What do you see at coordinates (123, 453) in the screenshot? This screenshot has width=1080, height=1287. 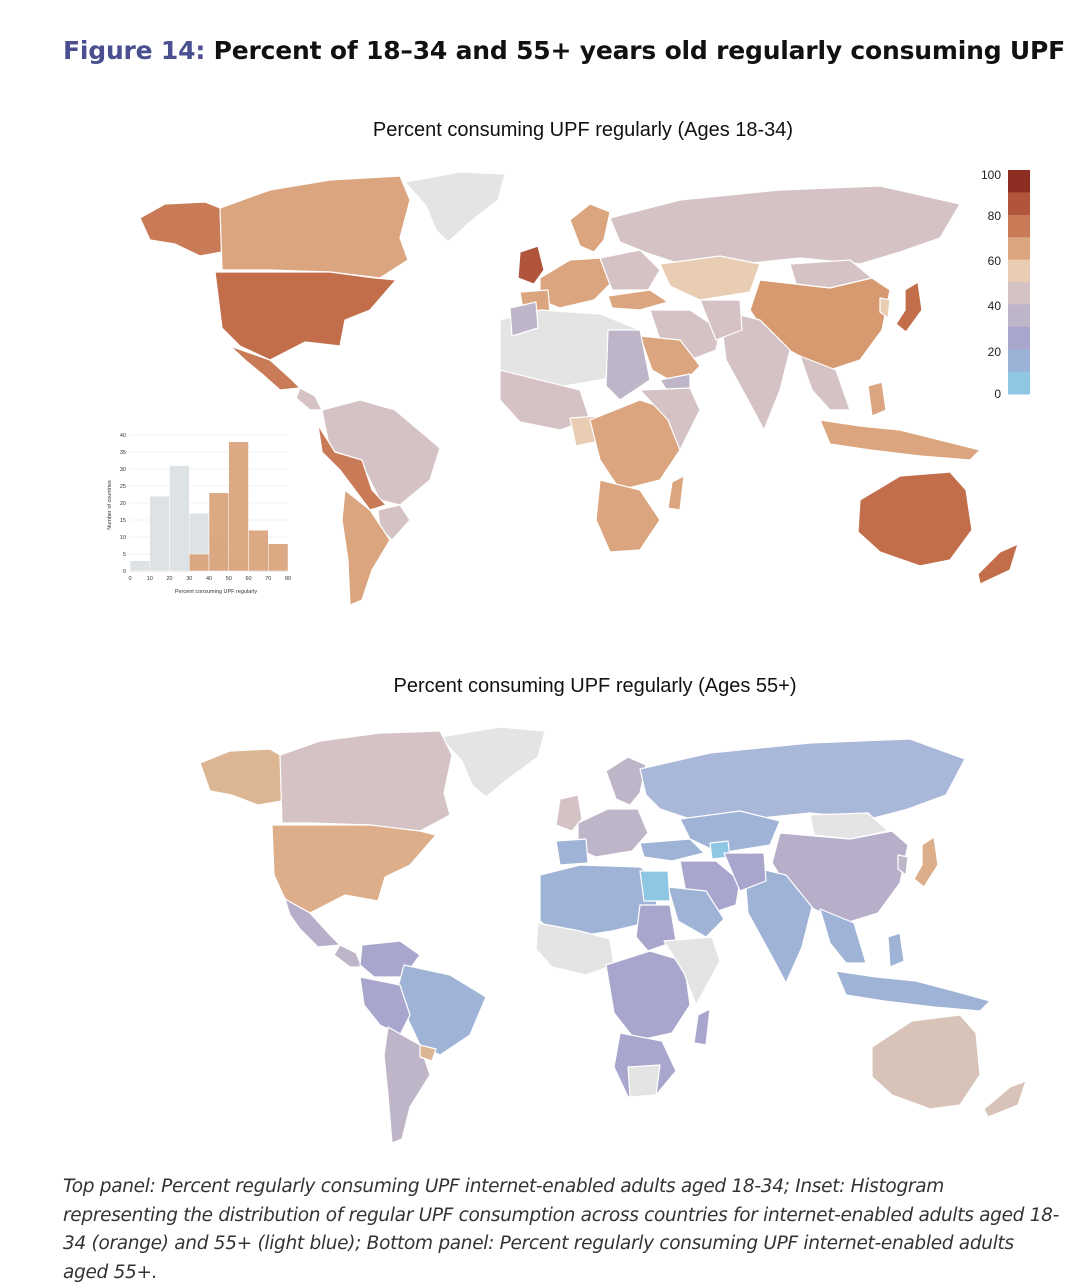 I see `histogram-y-tick: 35` at bounding box center [123, 453].